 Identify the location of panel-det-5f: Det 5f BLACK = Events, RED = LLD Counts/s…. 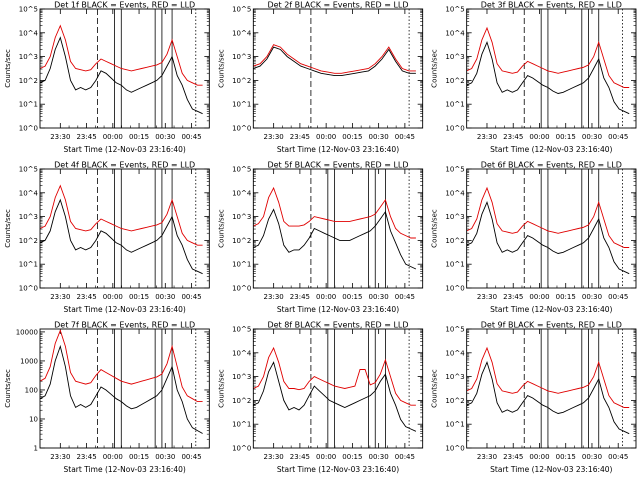
(320, 237).